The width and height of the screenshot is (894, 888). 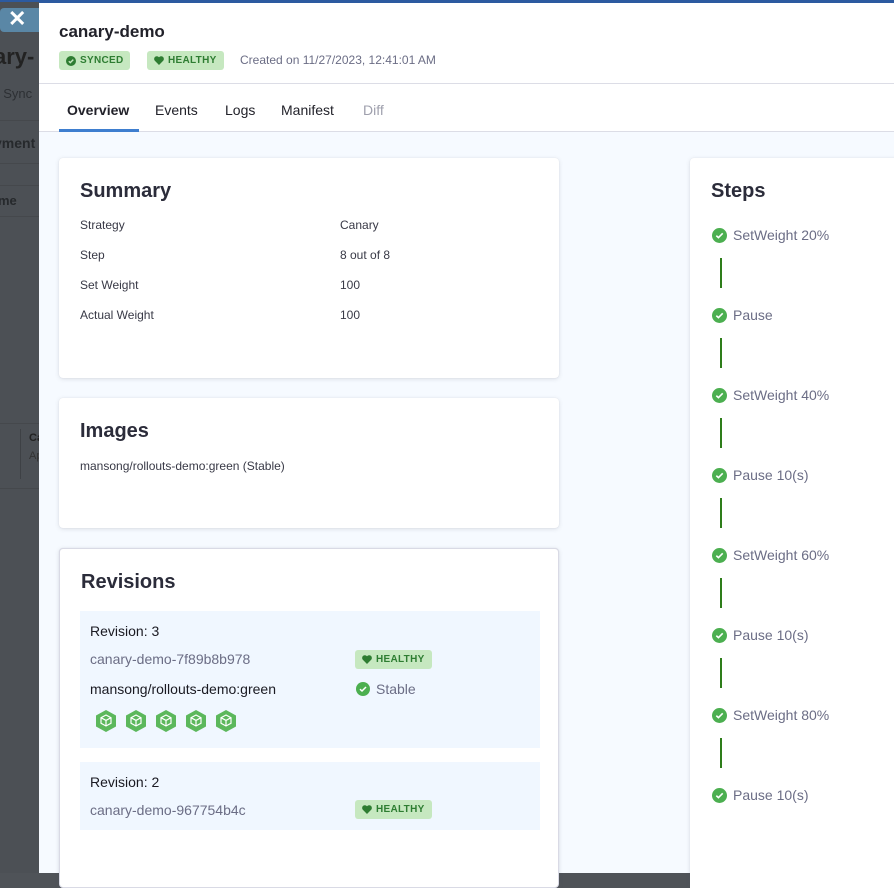 What do you see at coordinates (19, 456) in the screenshot?
I see `backdrop-row: Ca Ap` at bounding box center [19, 456].